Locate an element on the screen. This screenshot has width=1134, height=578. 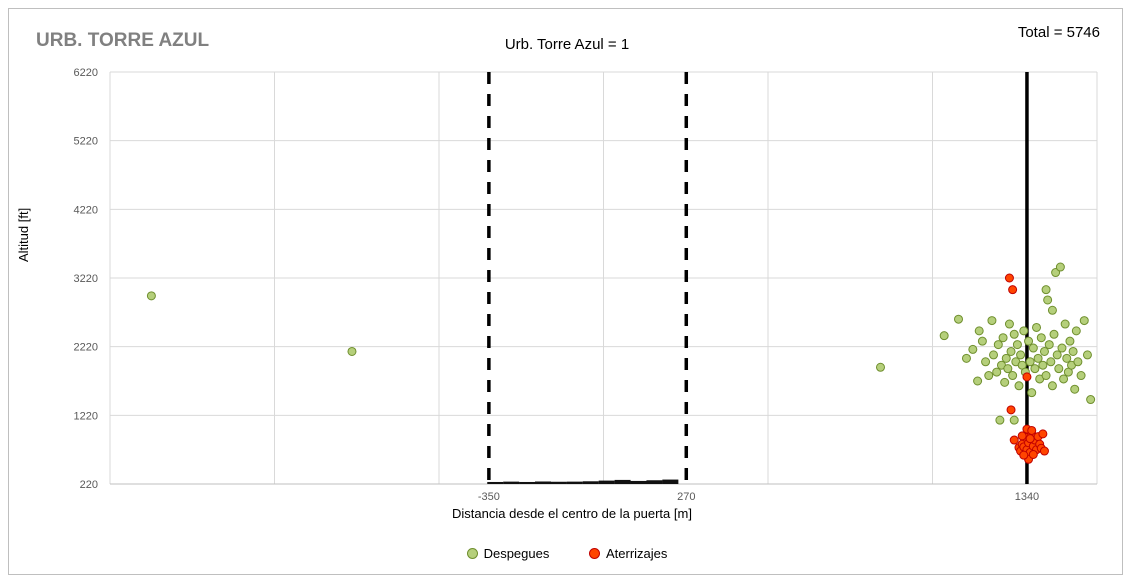
legend-label-despegues: Despegues is located at coordinates (516, 553).